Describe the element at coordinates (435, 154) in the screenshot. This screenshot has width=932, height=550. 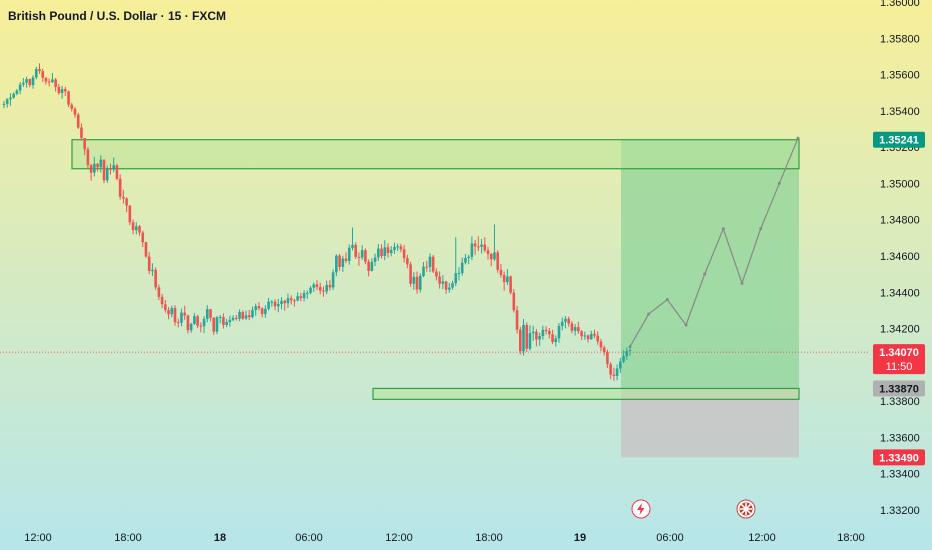
I see `resistance-zone` at that location.